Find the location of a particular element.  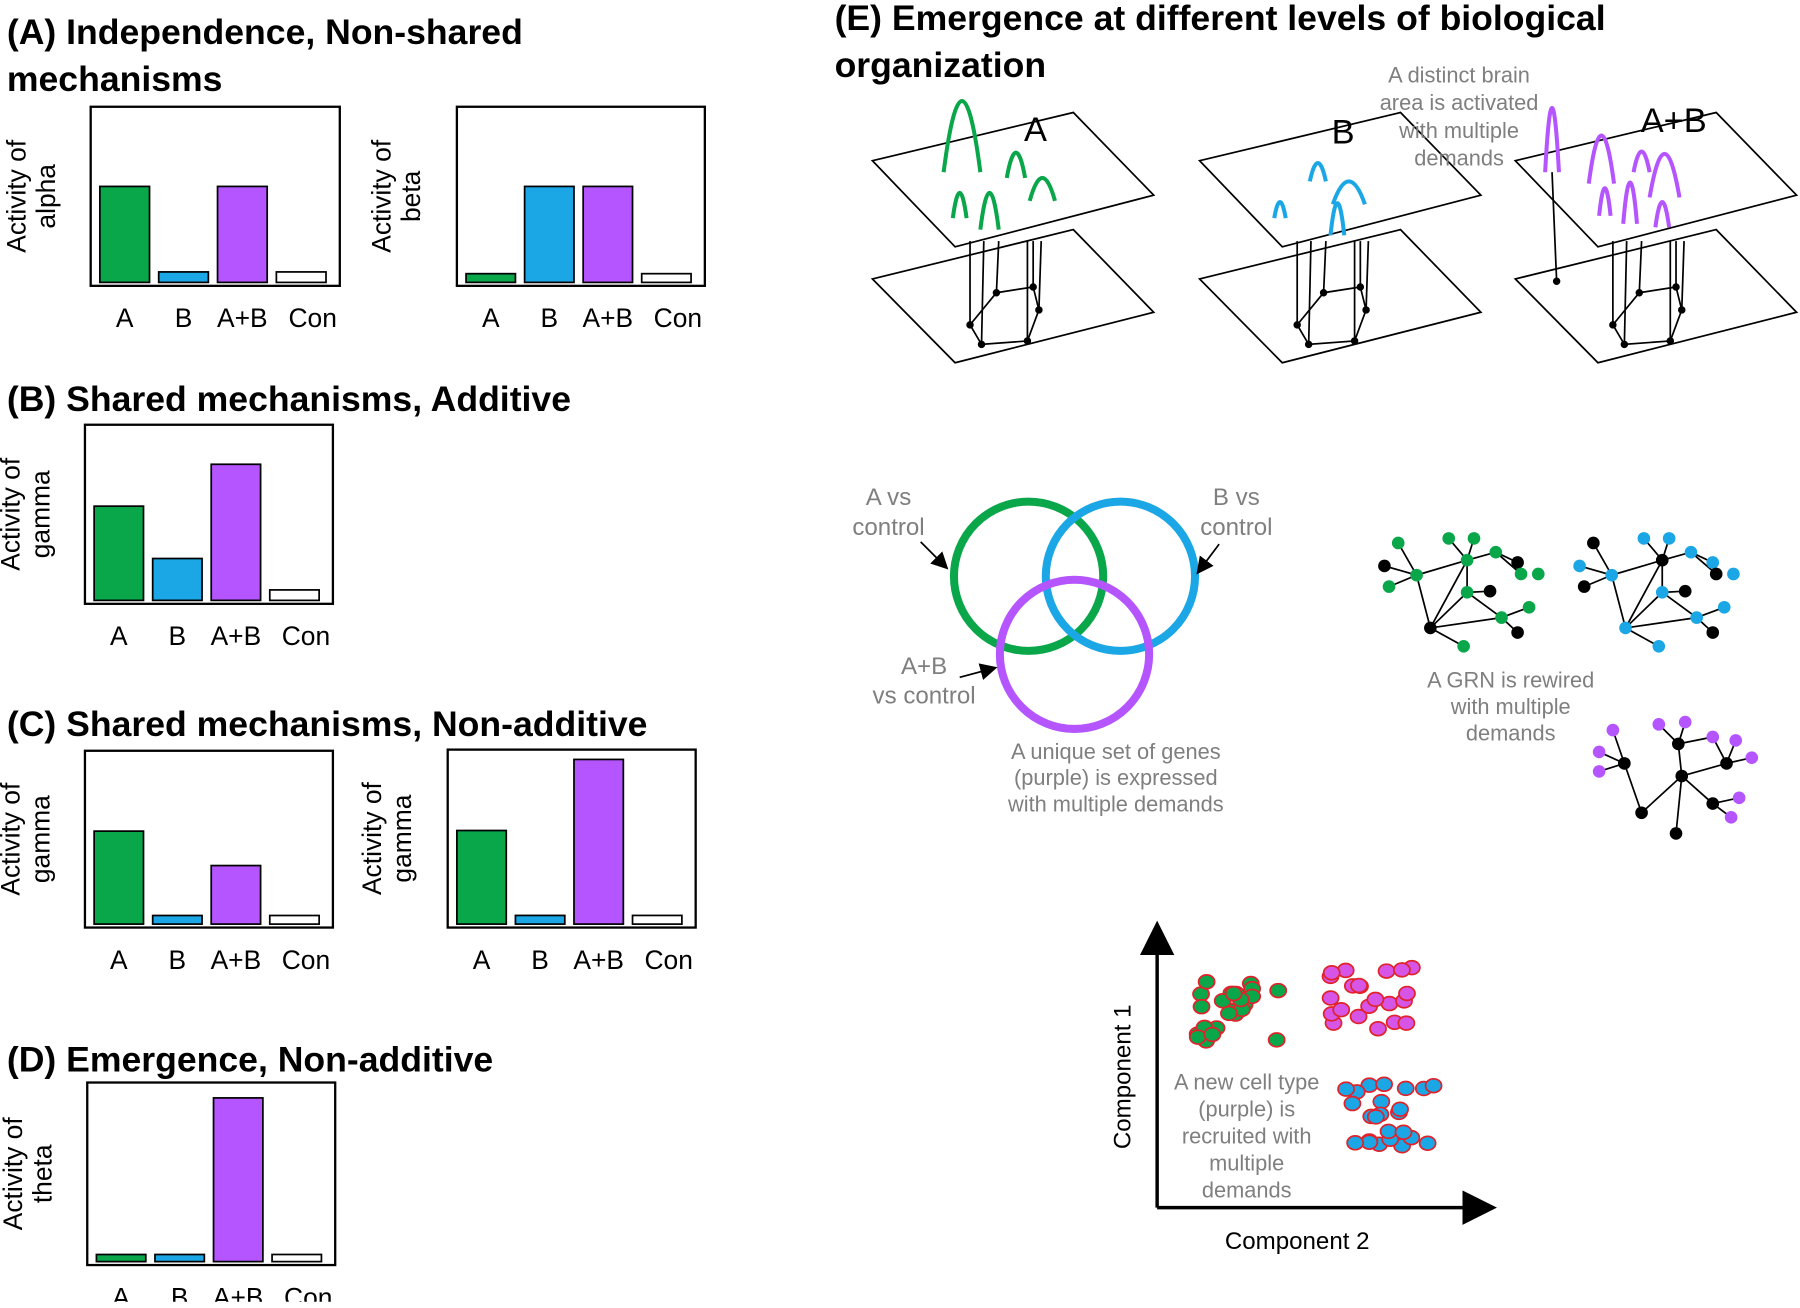

annotation: demands is located at coordinates (1247, 1189).